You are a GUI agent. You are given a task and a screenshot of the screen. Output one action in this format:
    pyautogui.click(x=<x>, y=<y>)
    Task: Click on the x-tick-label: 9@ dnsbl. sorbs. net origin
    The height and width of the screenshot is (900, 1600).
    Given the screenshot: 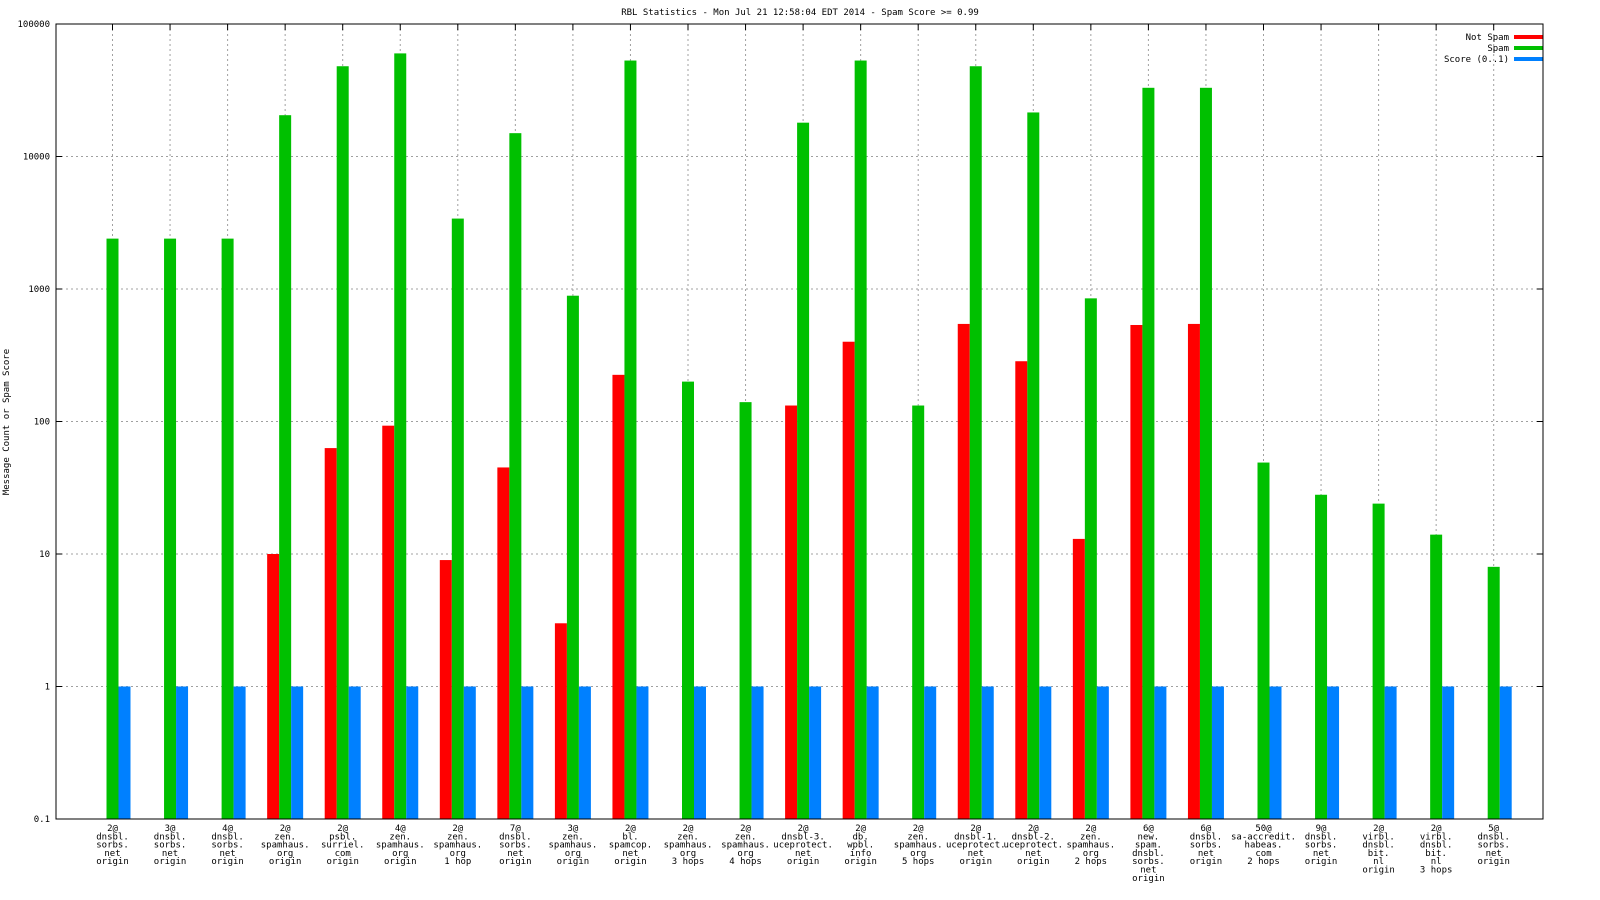 What is the action you would take?
    pyautogui.click(x=1321, y=845)
    